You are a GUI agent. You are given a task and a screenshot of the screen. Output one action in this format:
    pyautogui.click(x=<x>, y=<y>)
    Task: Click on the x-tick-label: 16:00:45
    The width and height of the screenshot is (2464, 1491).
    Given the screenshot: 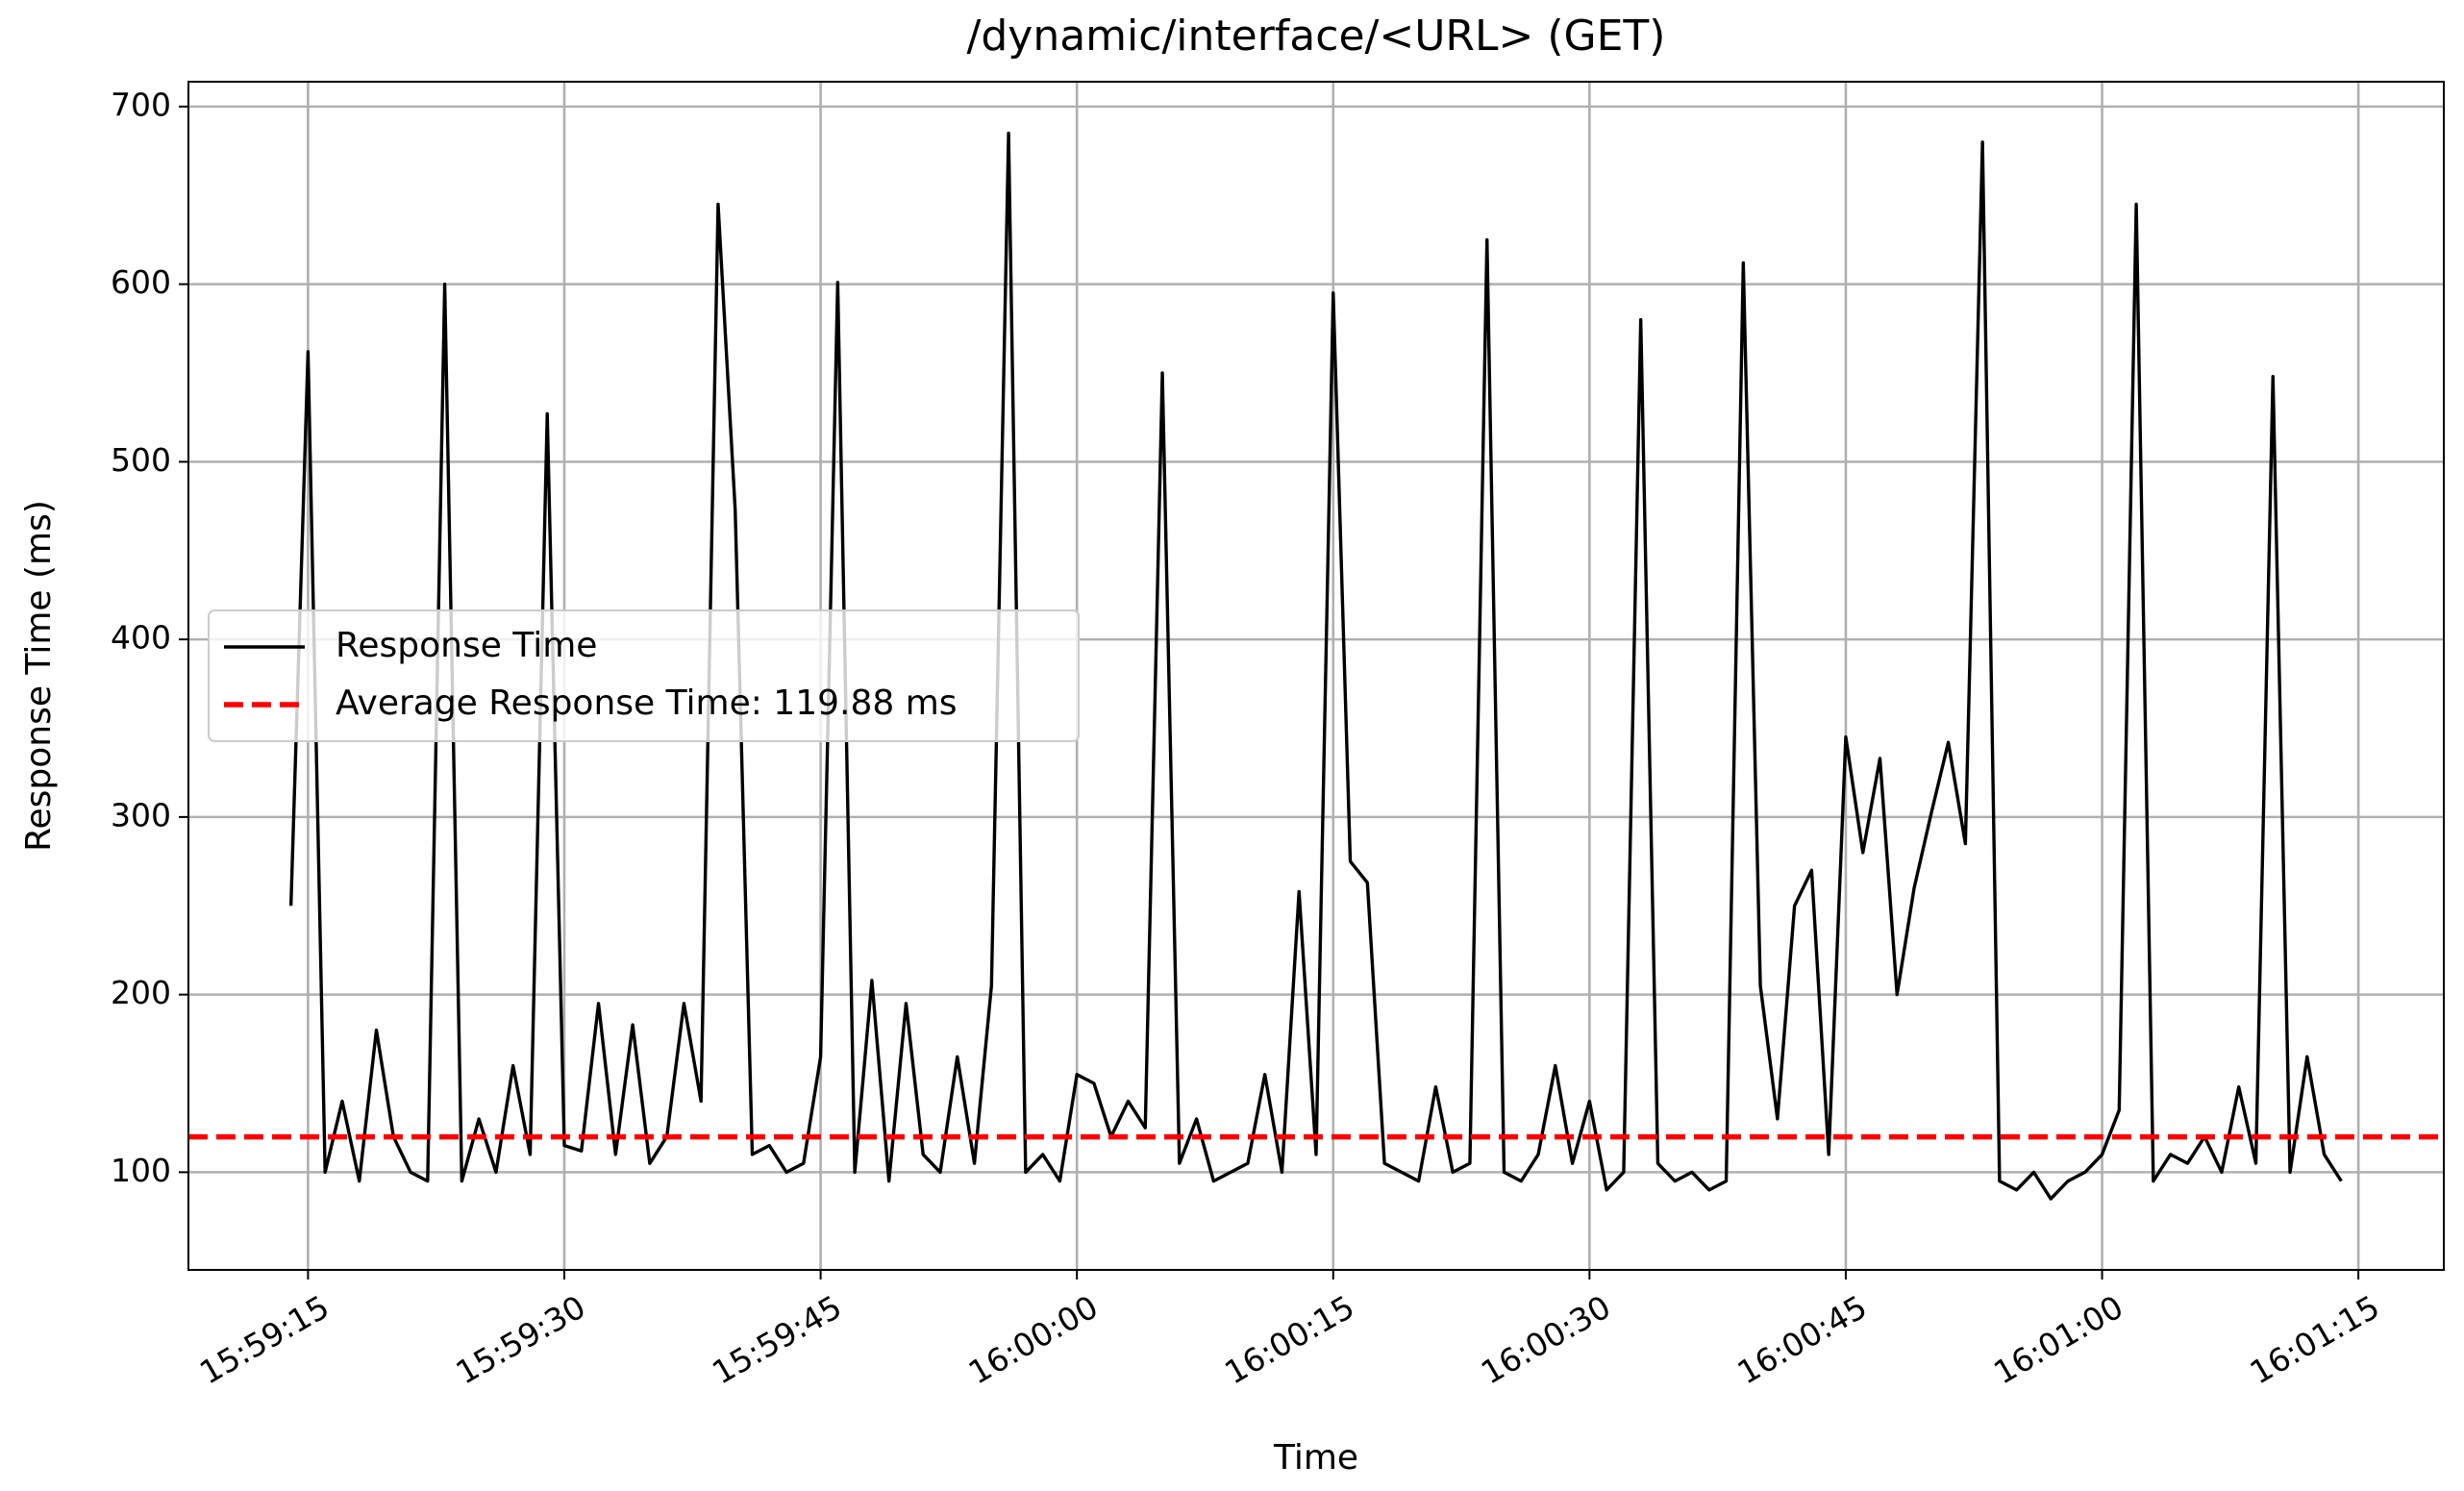 What is the action you would take?
    pyautogui.click(x=1801, y=1340)
    